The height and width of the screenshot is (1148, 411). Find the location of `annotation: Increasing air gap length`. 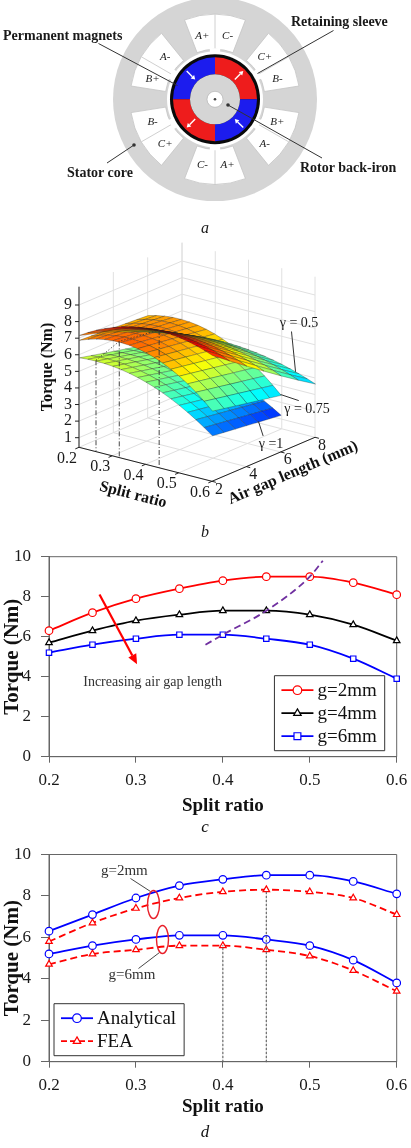

annotation: Increasing air gap length is located at coordinates (153, 681).